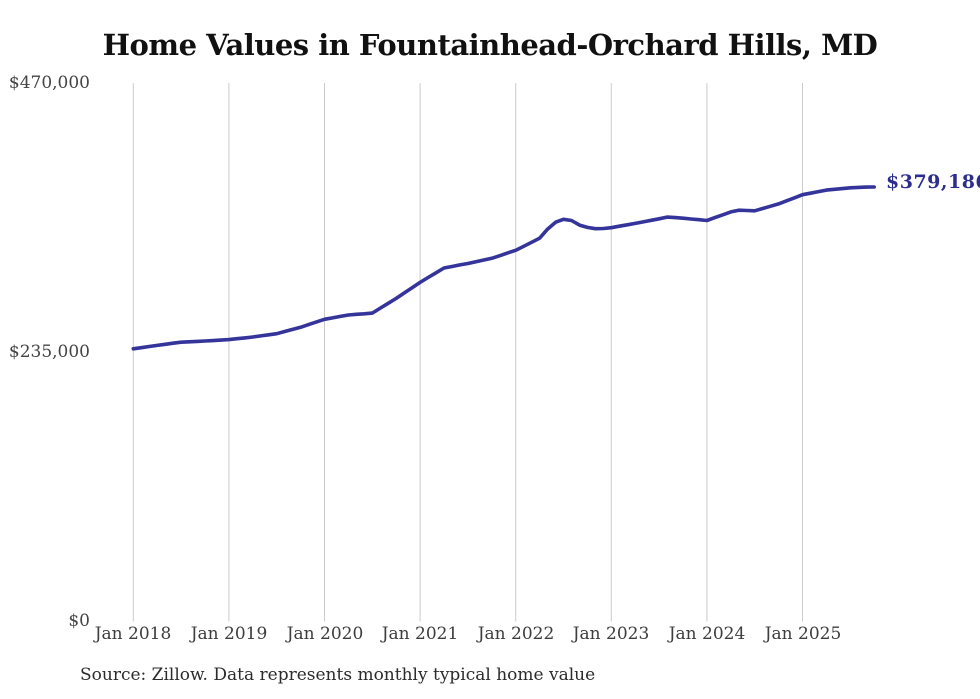 This screenshot has width=980, height=699. What do you see at coordinates (803, 634) in the screenshot?
I see `x-tick-label: Jan 2025` at bounding box center [803, 634].